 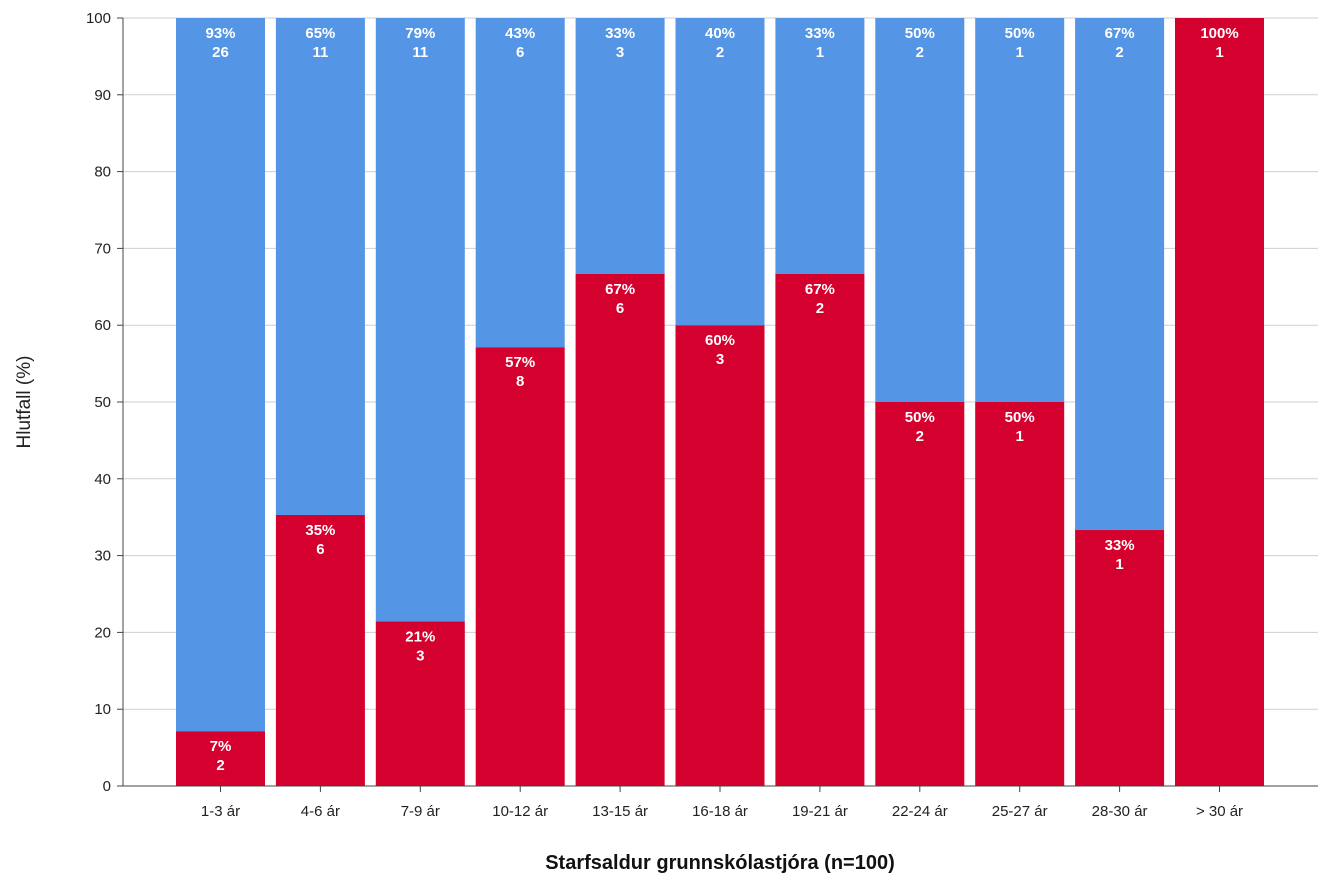 I want to click on bar-percent-label: 35%, so click(x=320, y=530).